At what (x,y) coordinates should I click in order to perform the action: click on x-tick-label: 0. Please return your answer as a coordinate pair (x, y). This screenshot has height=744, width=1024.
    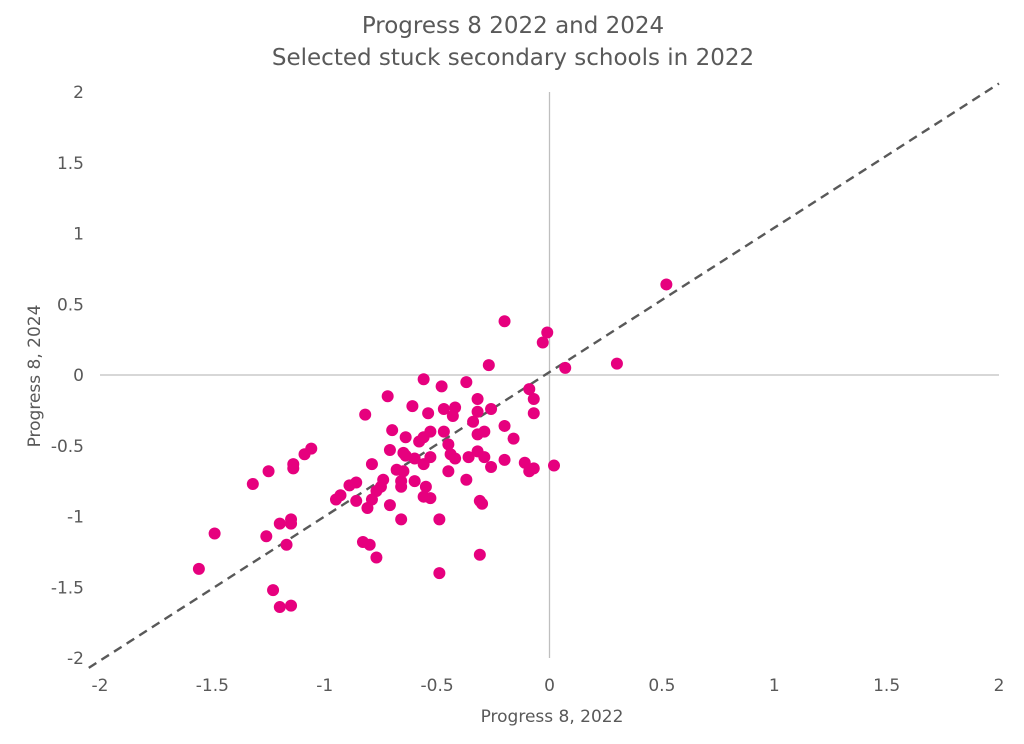
    Looking at the image, I should click on (549, 686).